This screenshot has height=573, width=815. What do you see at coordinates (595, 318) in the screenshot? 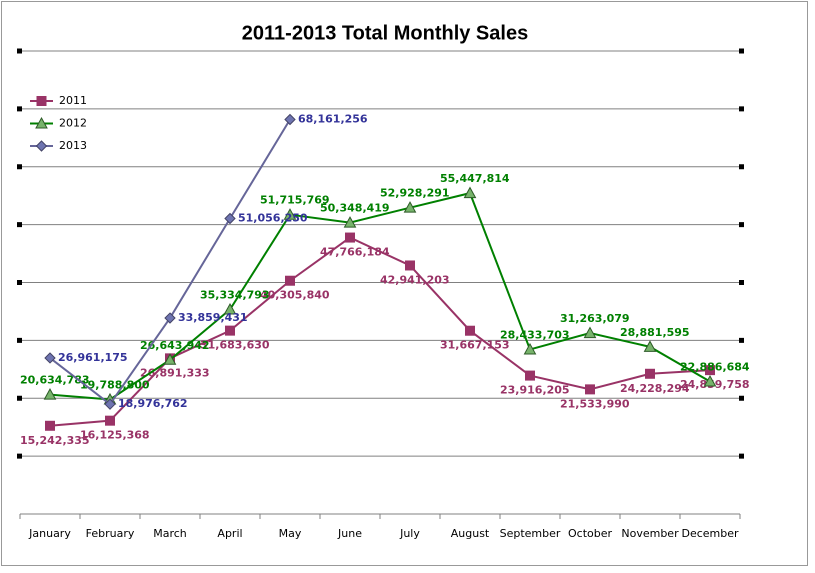
I see `data-label: 31,263,079` at bounding box center [595, 318].